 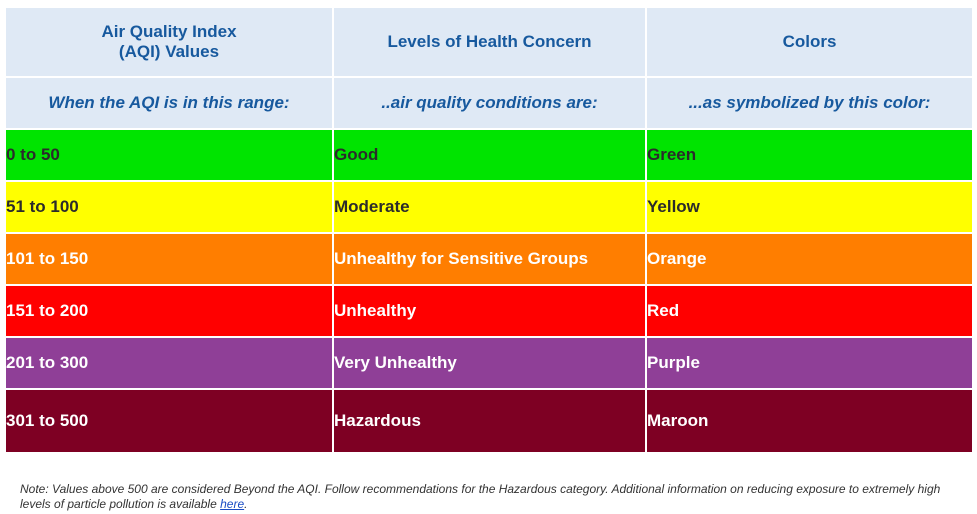 What do you see at coordinates (169, 363) in the screenshot?
I see `aqi-range-cell: 201 to 300` at bounding box center [169, 363].